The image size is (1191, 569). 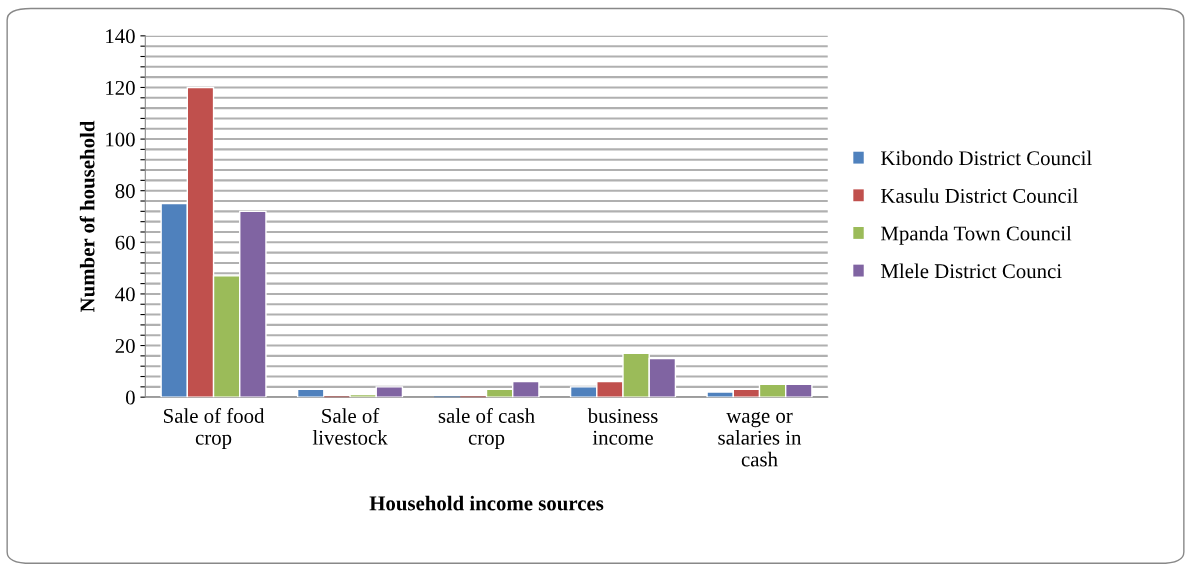 I want to click on y-tick-label: 20, so click(x=125, y=345).